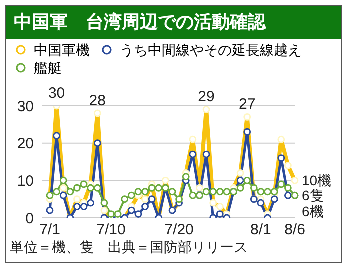 The height and width of the screenshot is (270, 350). I want to click on y-tick-label: 20, so click(25, 144).